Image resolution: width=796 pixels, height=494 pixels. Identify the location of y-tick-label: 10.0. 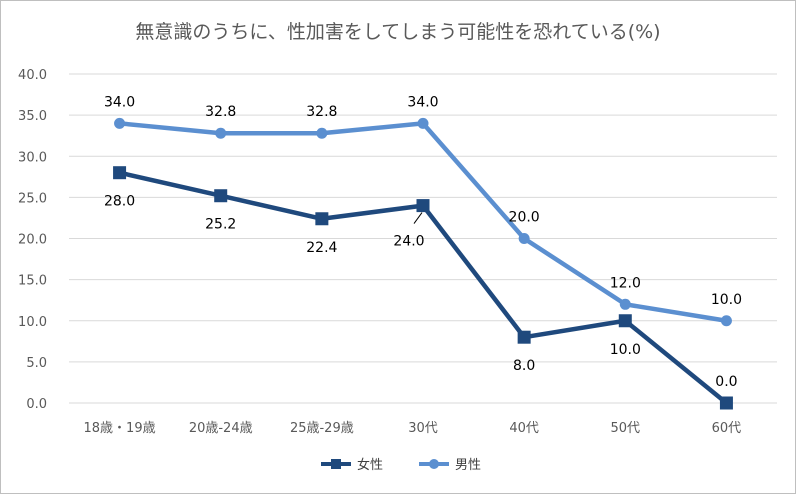
(32, 322).